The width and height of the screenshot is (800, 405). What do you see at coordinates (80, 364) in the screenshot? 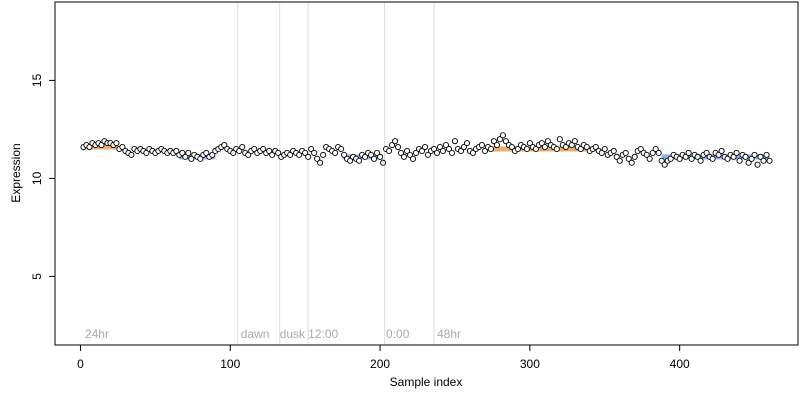
I see `x-tick-label: 0` at bounding box center [80, 364].